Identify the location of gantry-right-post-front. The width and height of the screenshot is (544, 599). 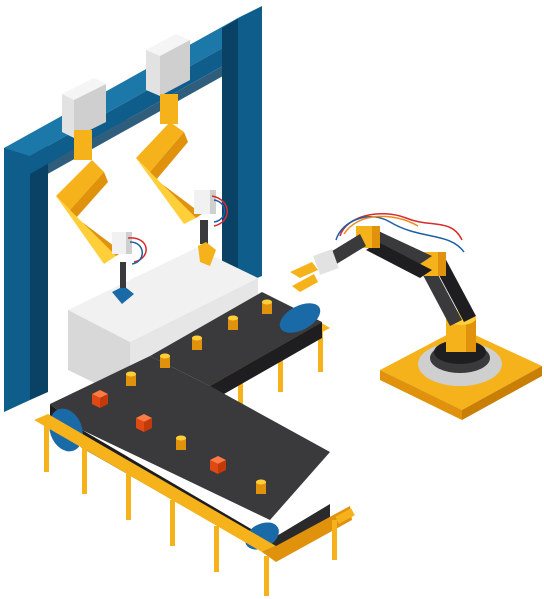
(250, 146).